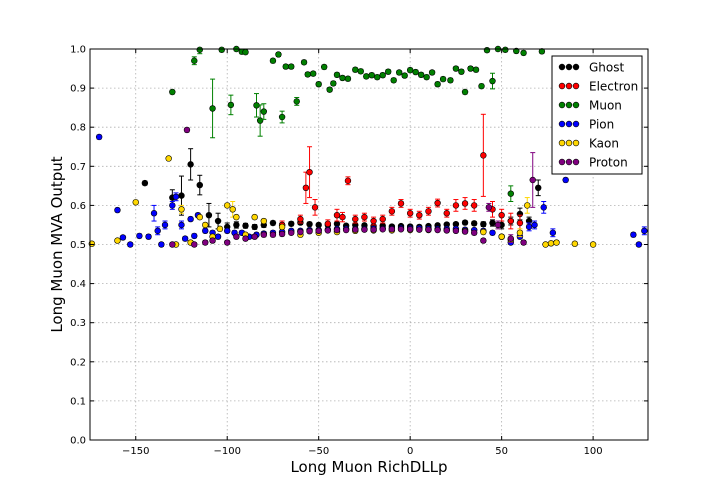  I want to click on y-tick-label: 0.4, so click(78, 284).